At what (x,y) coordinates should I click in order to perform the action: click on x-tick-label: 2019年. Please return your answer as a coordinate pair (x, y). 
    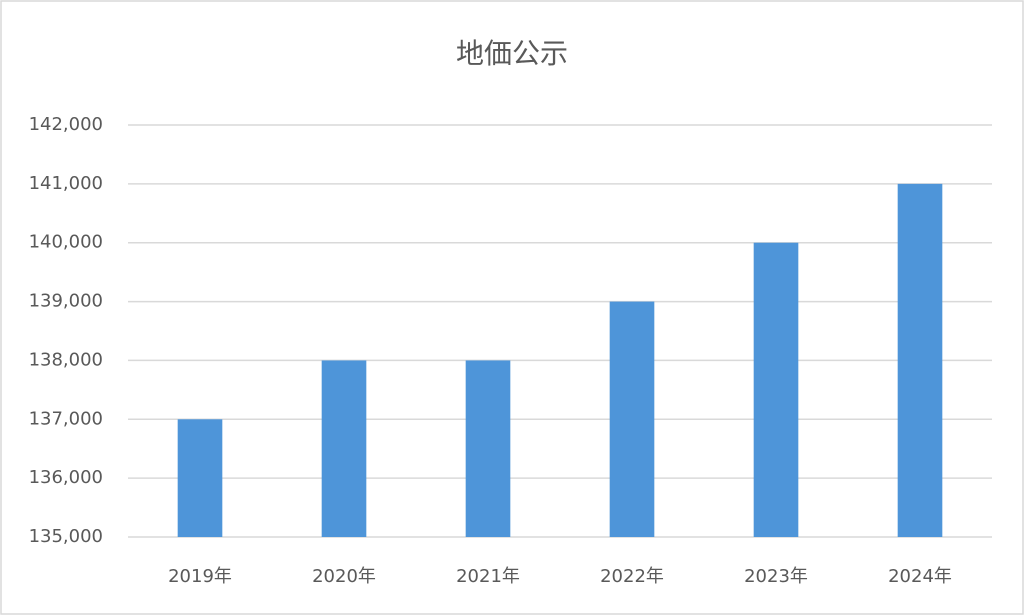
    Looking at the image, I should click on (200, 576).